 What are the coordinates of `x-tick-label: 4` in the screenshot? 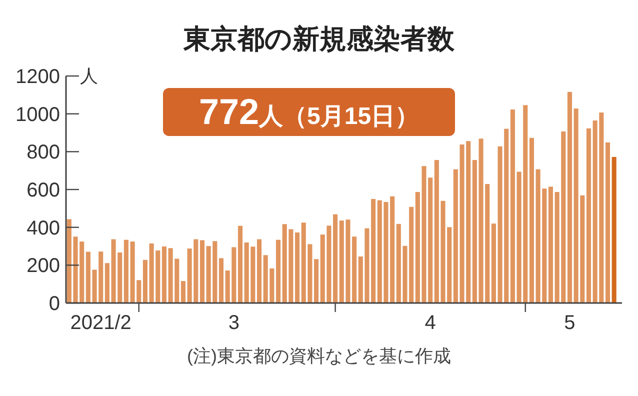 It's located at (430, 323).